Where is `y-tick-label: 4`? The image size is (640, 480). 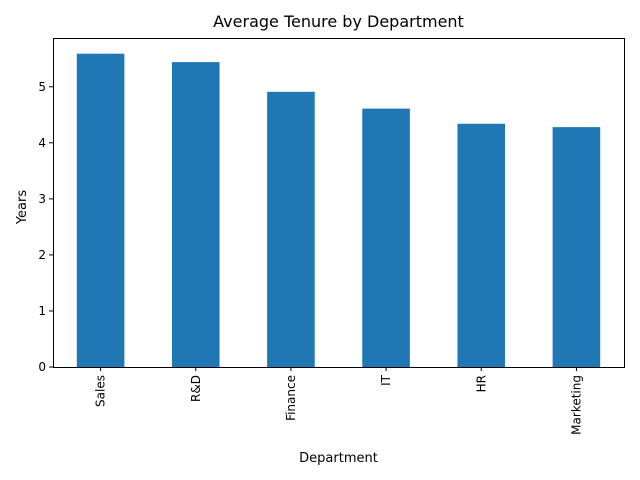 y-tick-label: 4 is located at coordinates (42, 143).